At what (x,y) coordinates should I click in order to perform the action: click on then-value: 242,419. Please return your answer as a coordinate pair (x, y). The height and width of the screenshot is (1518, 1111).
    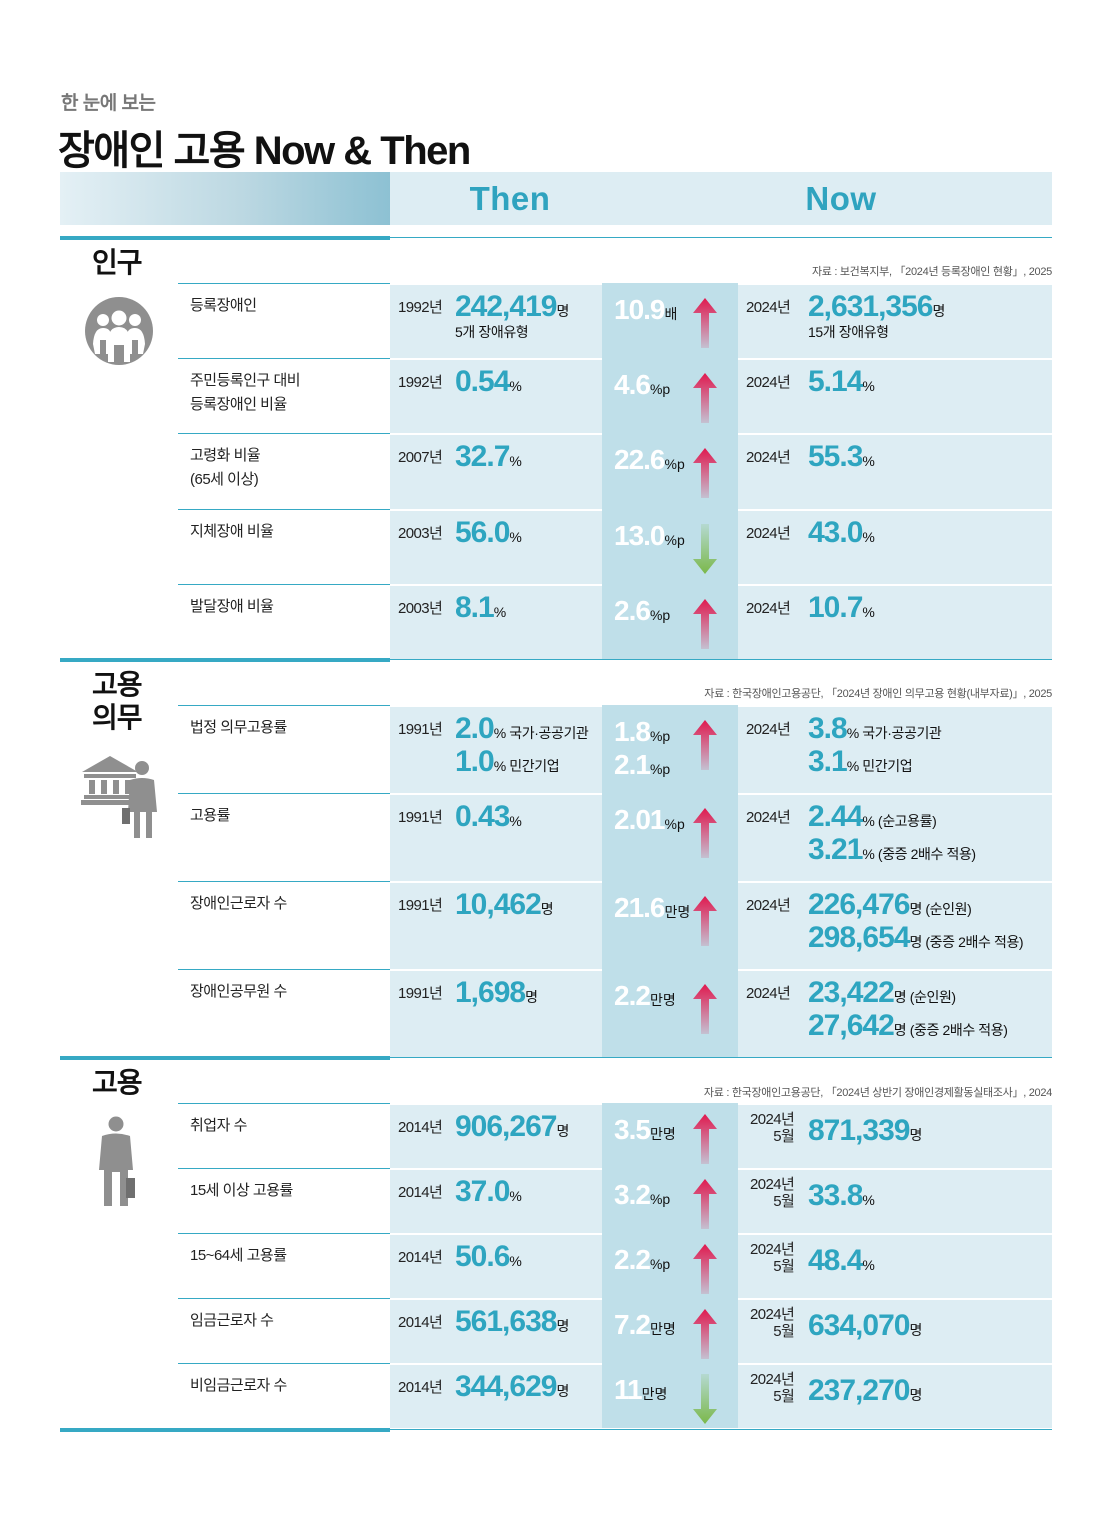
    Looking at the image, I should click on (506, 306).